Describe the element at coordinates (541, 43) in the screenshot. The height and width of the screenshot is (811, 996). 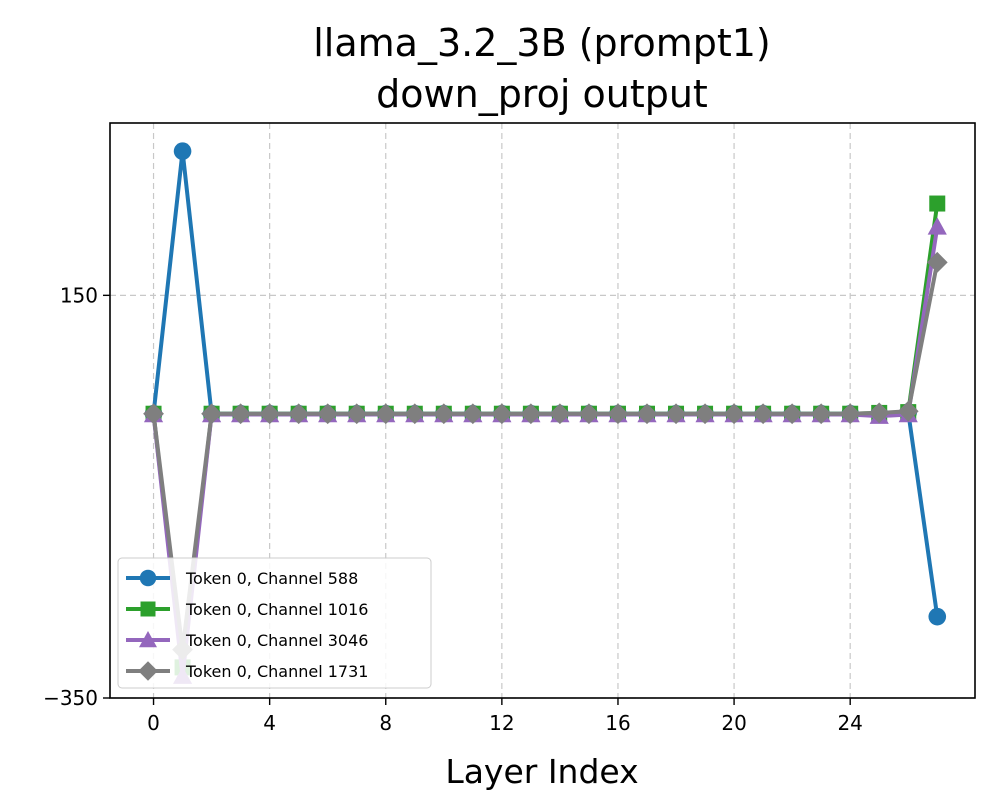
I see `chart-title: llama_3.2_3B (prompt1)` at that location.